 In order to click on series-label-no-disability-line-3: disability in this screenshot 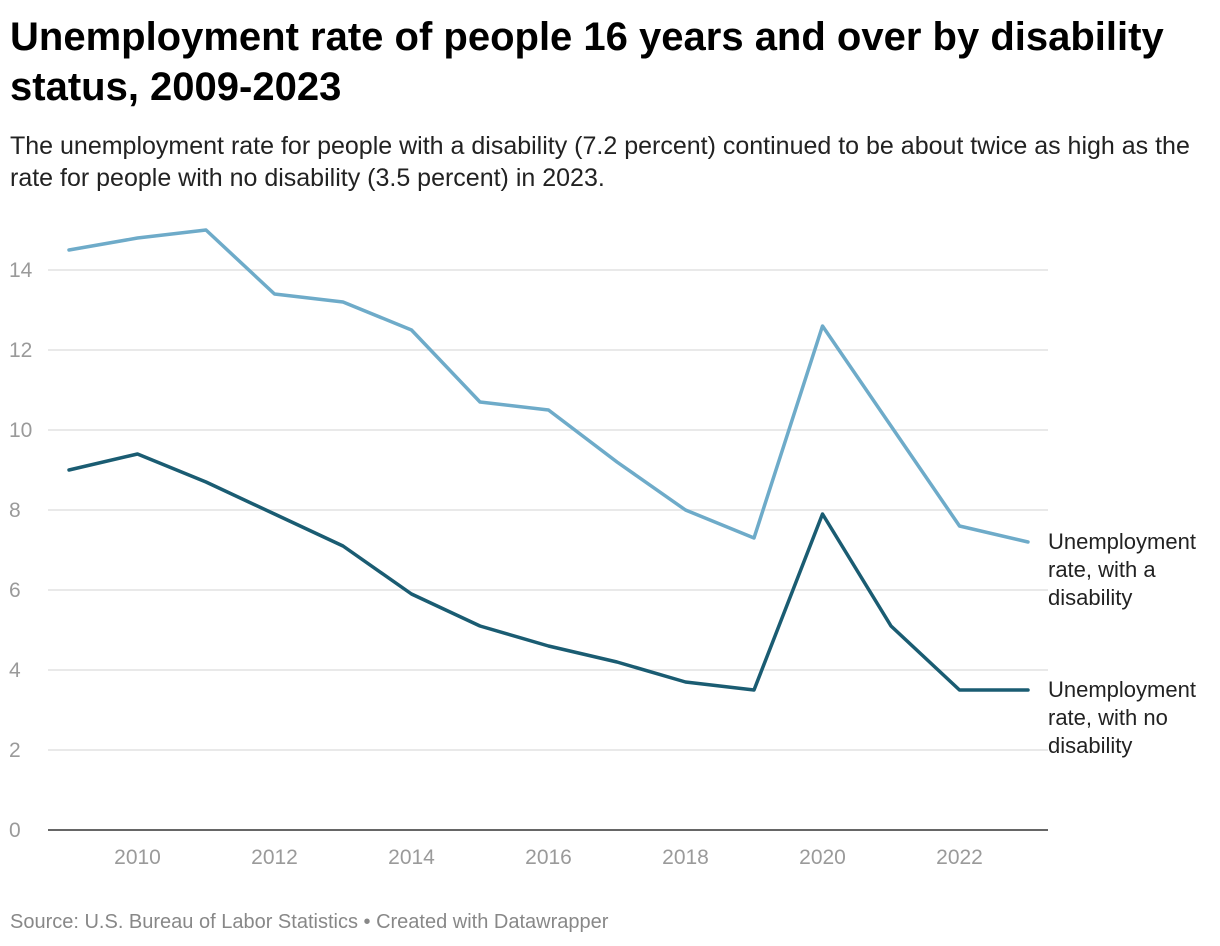, I will do `click(1090, 745)`.